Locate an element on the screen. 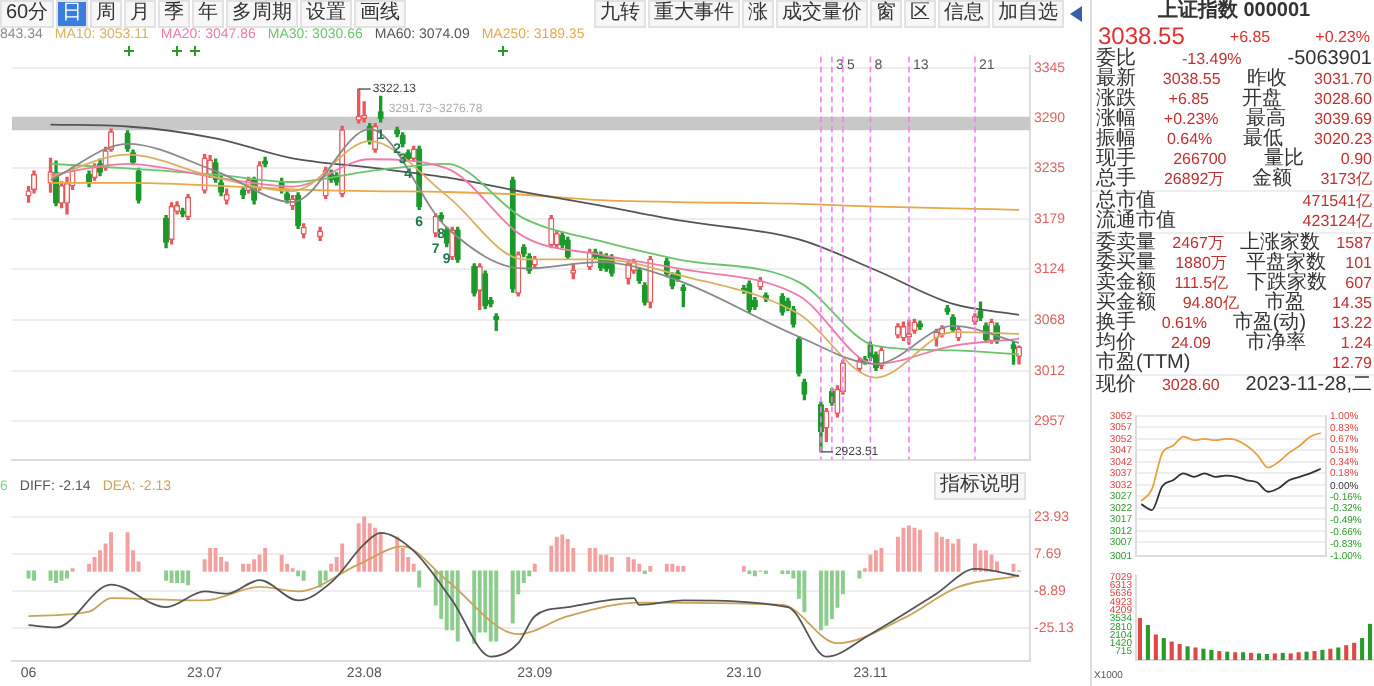  text: 指标说明 is located at coordinates (980, 486).